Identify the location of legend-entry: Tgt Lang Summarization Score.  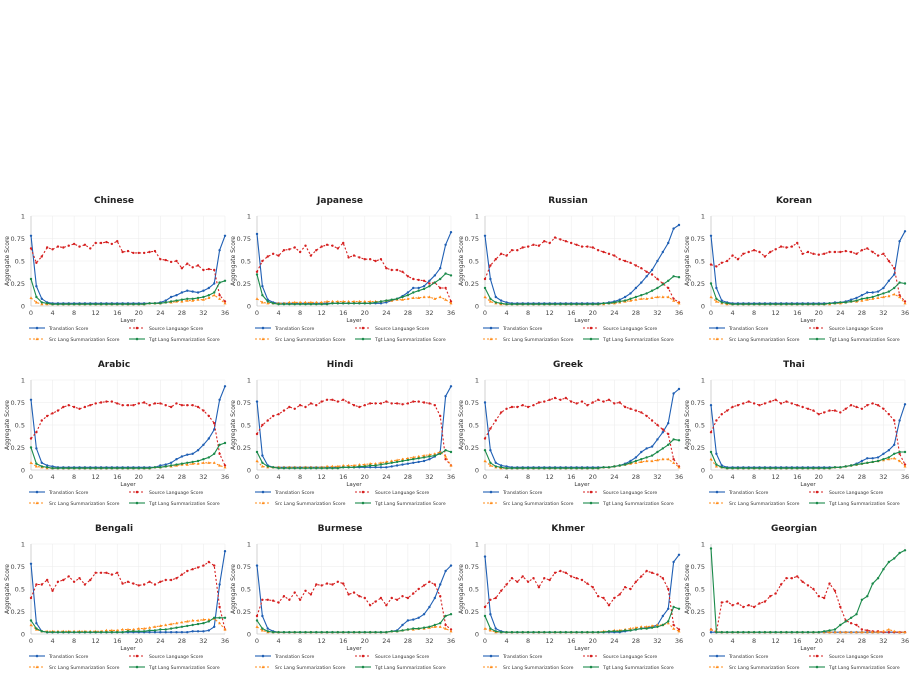
(854, 504).